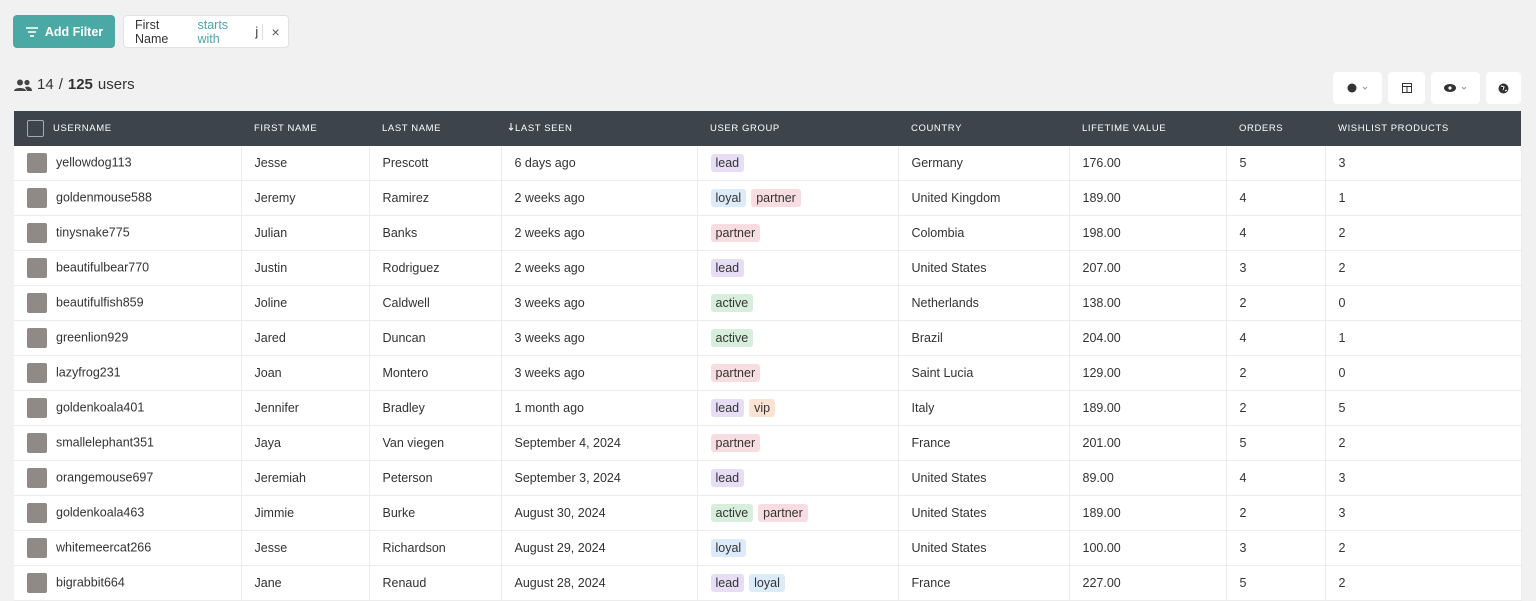 The width and height of the screenshot is (1536, 601). I want to click on cell-last-name: Prescott, so click(435, 163).